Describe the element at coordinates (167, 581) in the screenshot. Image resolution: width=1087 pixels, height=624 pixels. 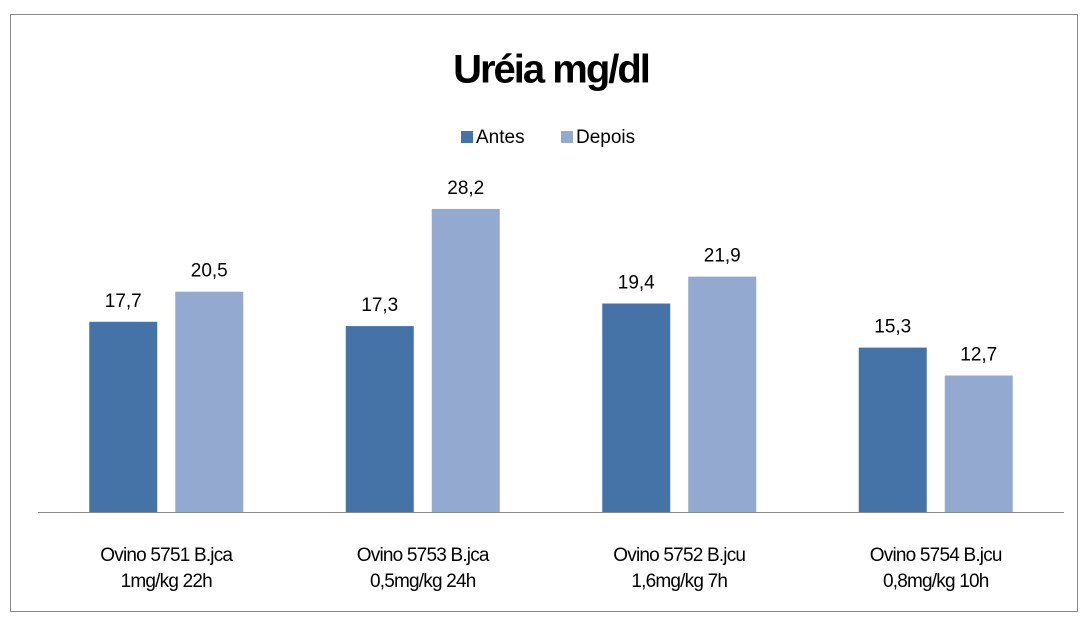
I see `x-tick-label: 1mg/kg 22h` at that location.